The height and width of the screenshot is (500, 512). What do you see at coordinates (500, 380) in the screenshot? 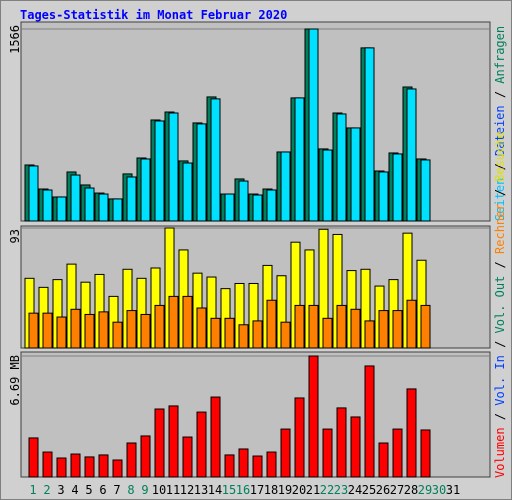
I see `legend-entry: Vol. In` at bounding box center [500, 380].